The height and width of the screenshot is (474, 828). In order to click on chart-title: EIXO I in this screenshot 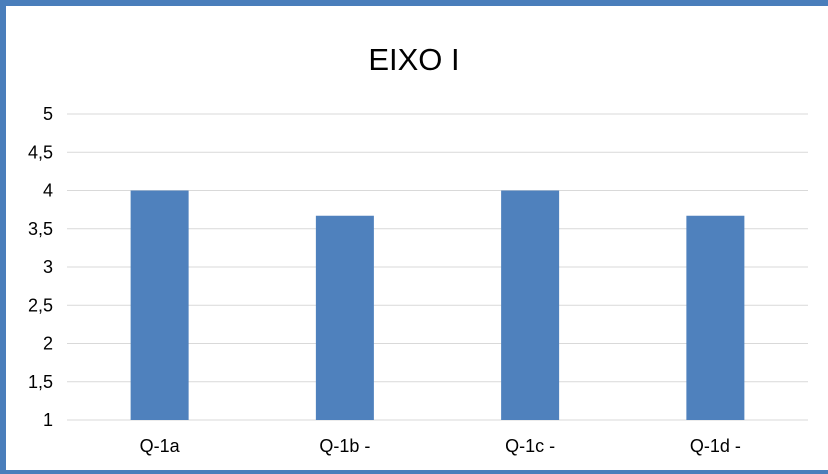, I will do `click(414, 59)`.